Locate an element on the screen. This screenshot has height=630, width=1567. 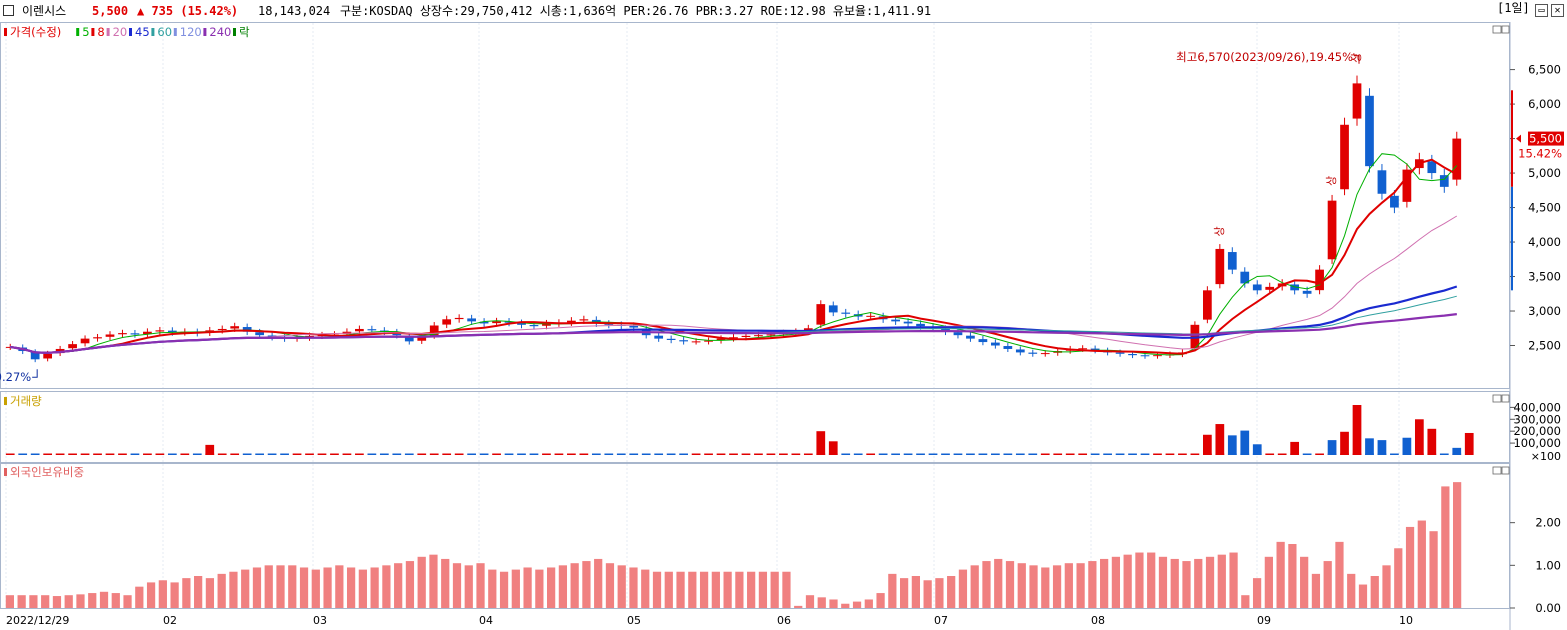
checkbox is located at coordinates (8, 10).